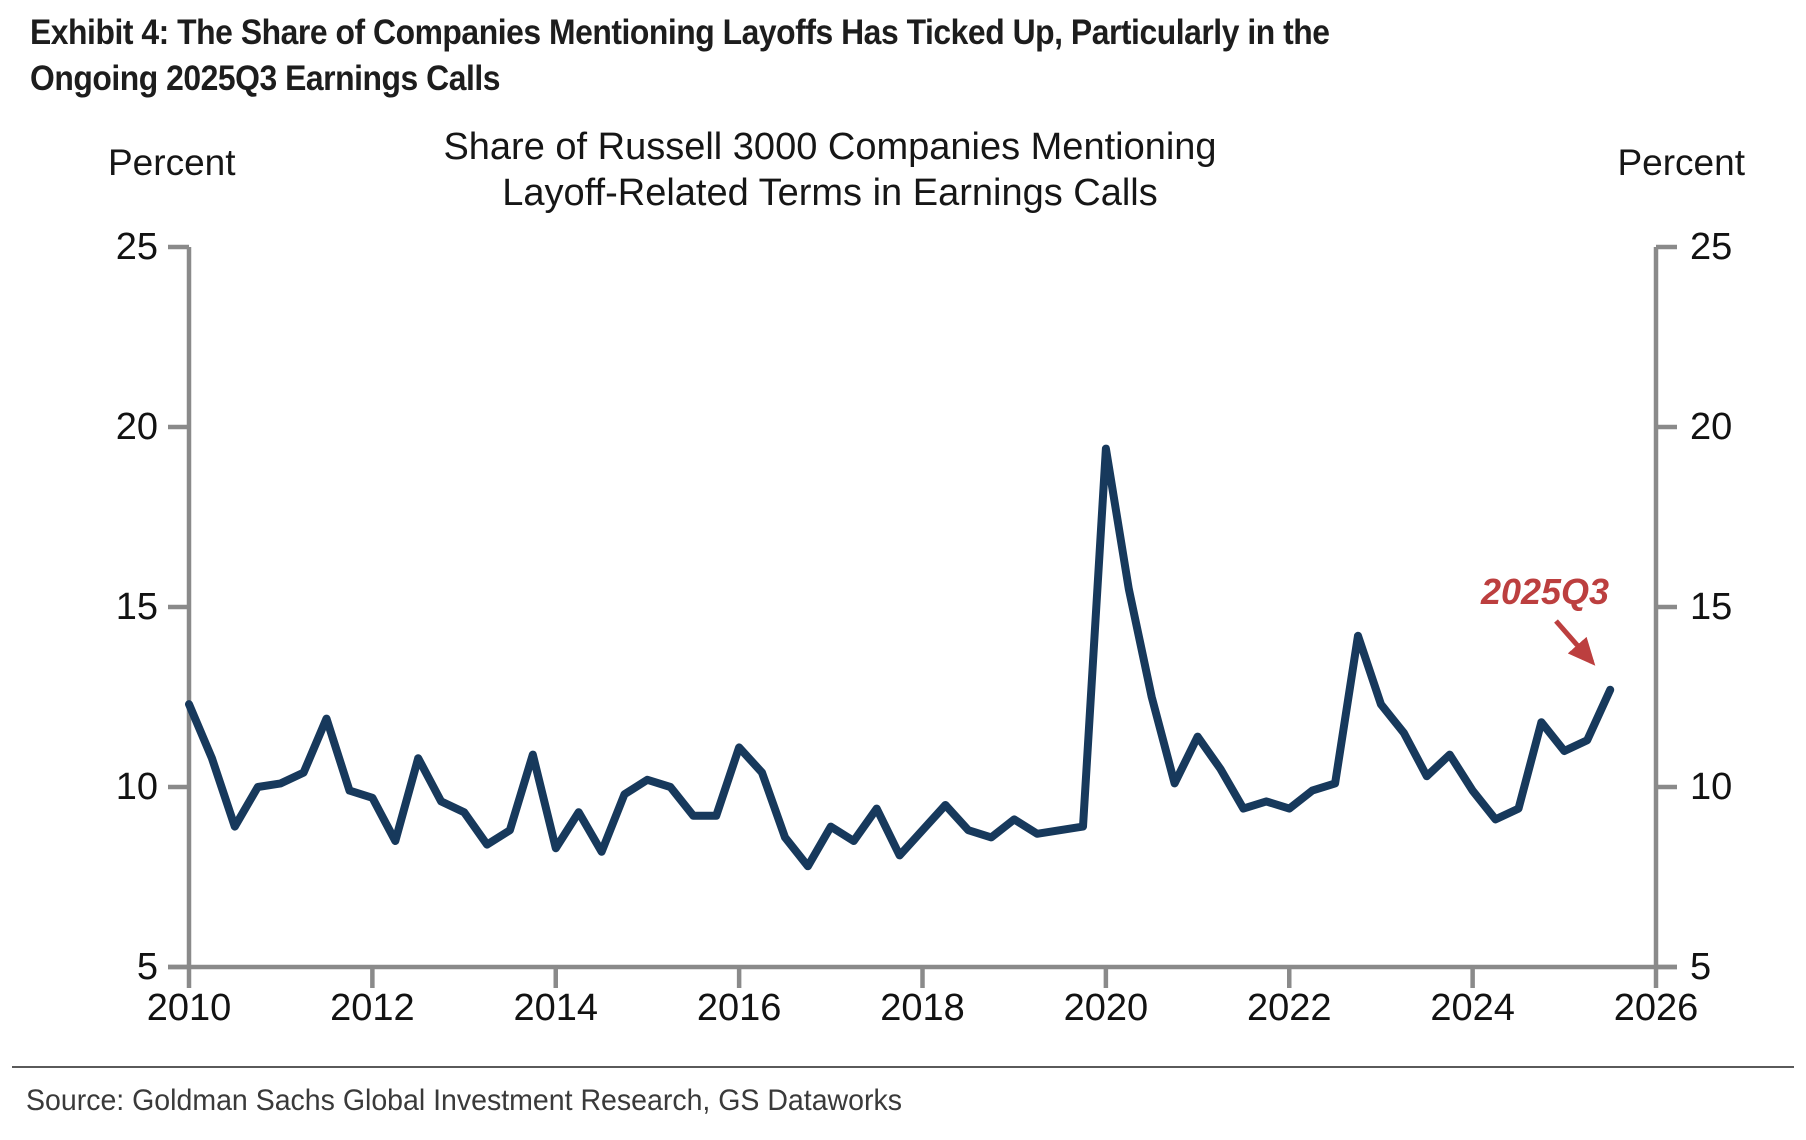  I want to click on right-axis-unit-label: Percent, so click(1681, 162).